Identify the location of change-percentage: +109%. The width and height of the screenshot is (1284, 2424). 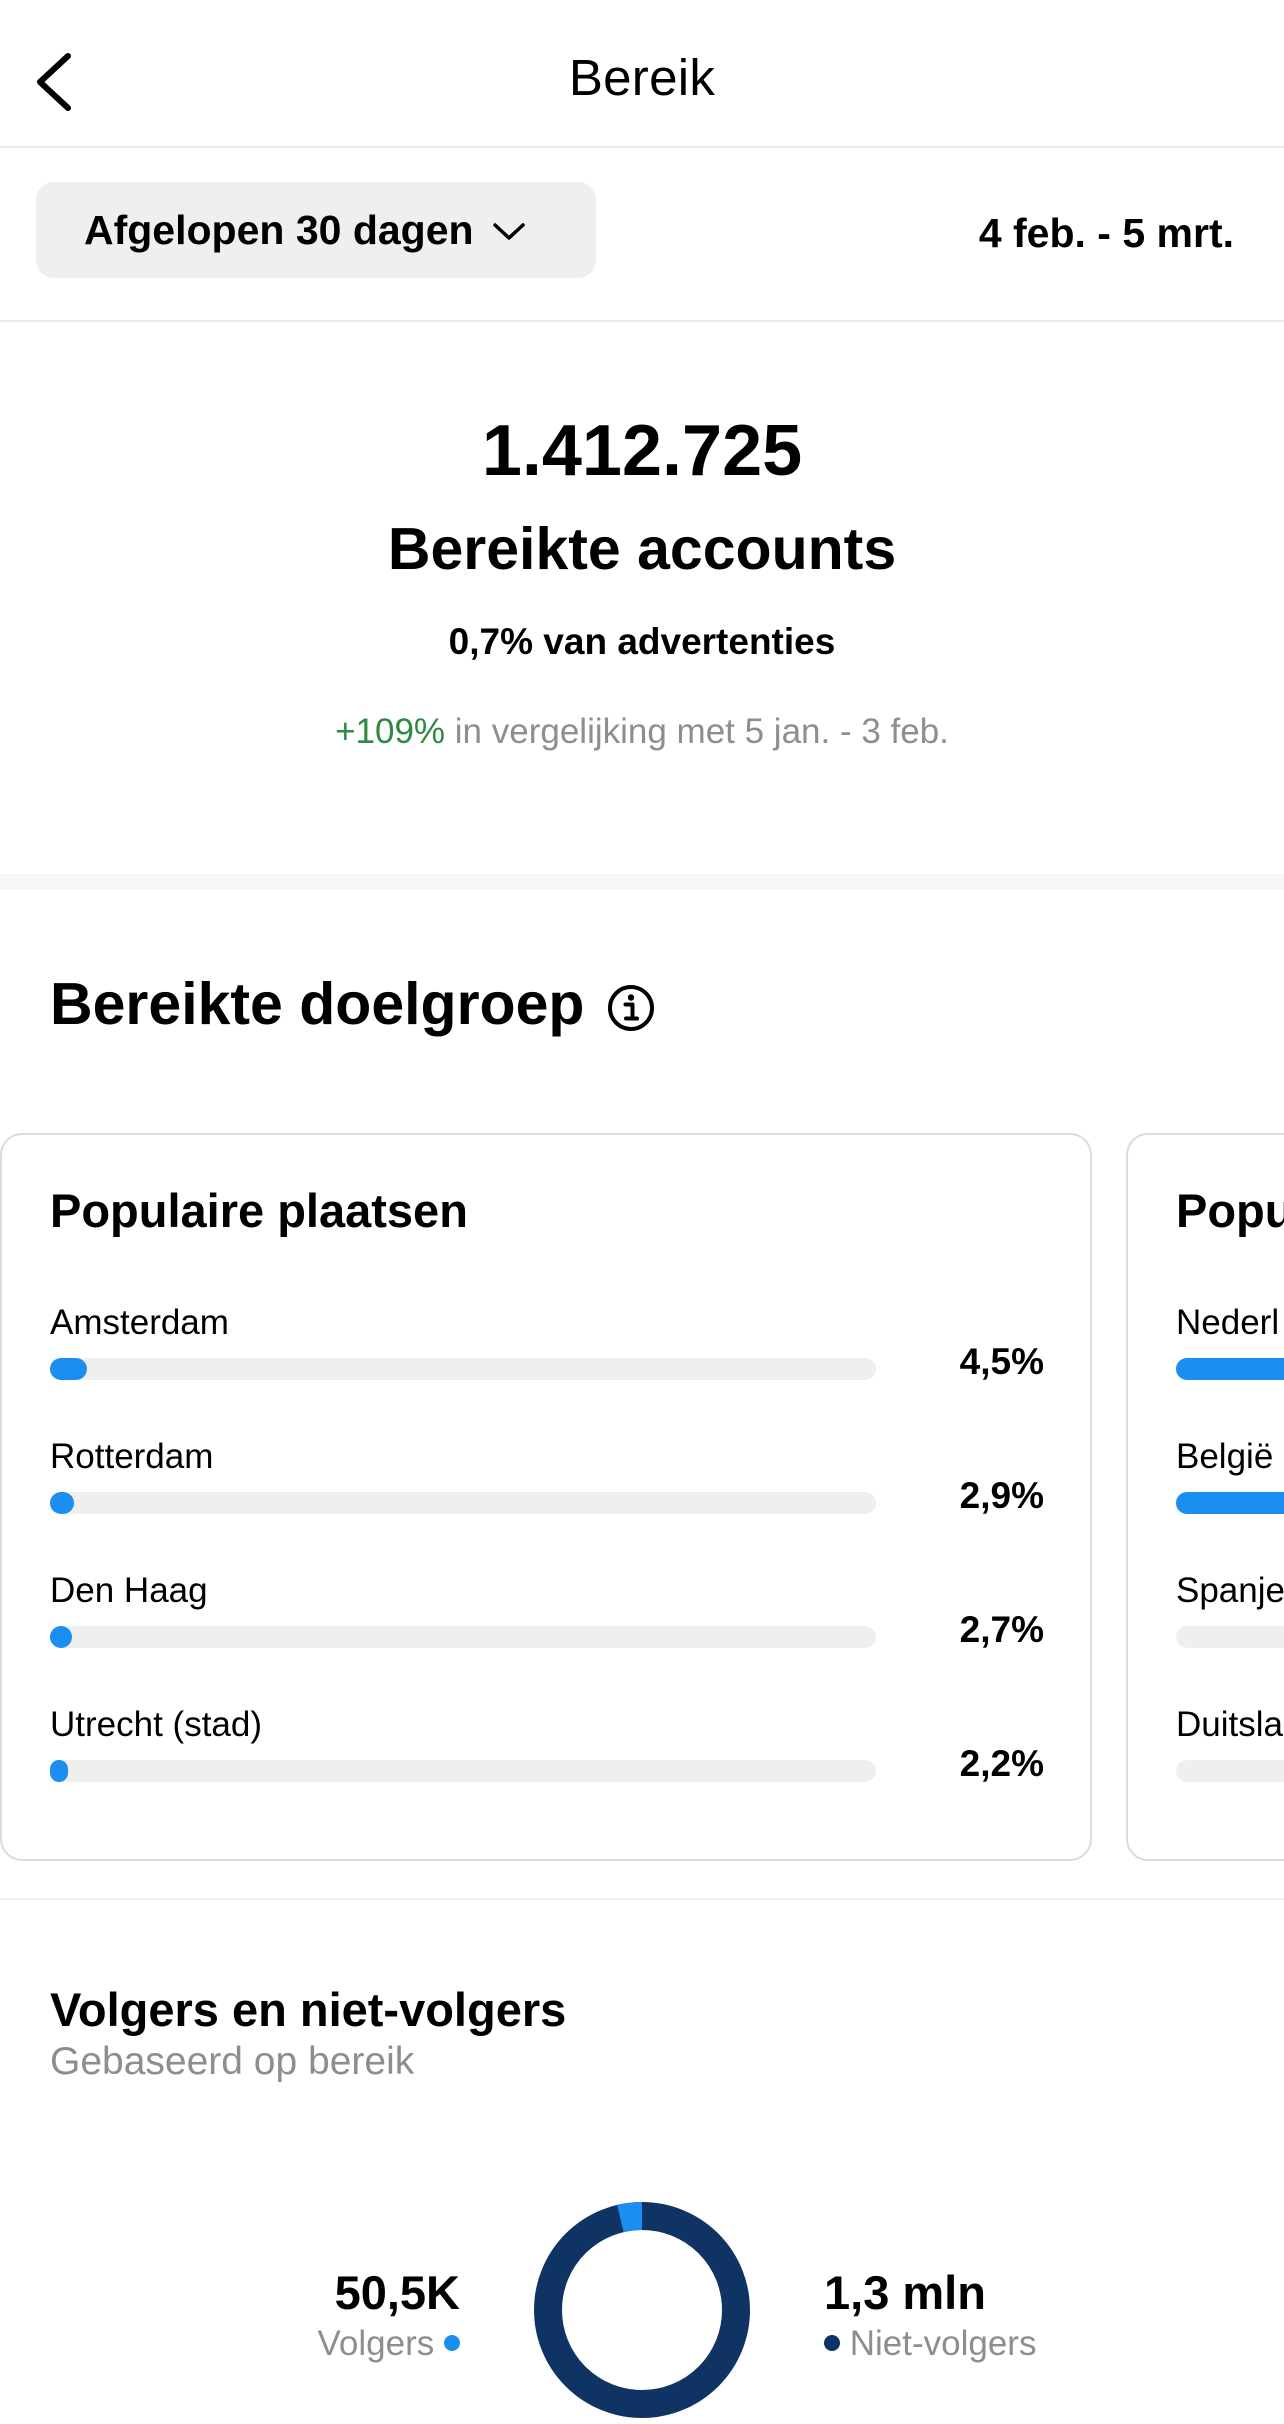
(390, 731).